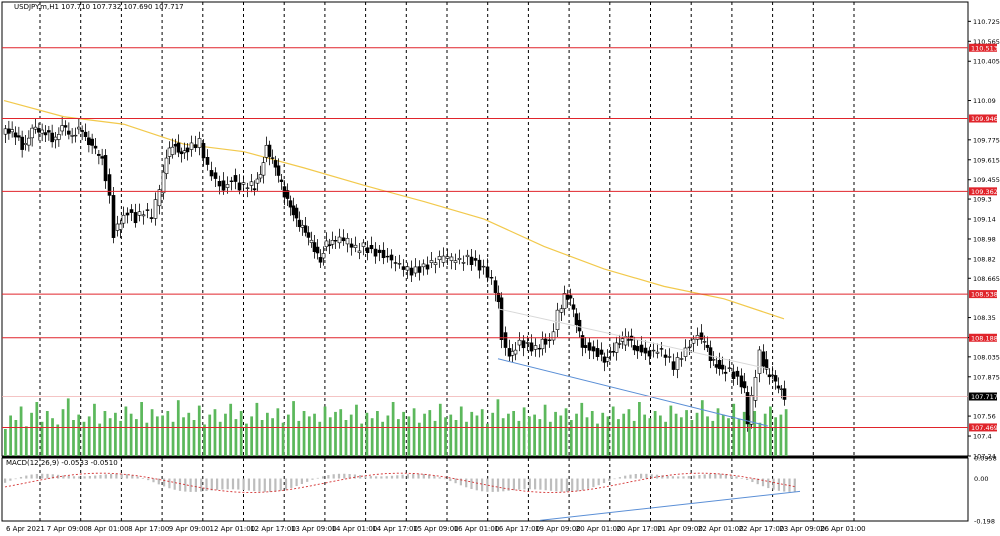 This screenshot has height=536, width=1000. Describe the element at coordinates (599, 529) in the screenshot. I see `x-tick-label: 20 Apr 01:00` at that location.